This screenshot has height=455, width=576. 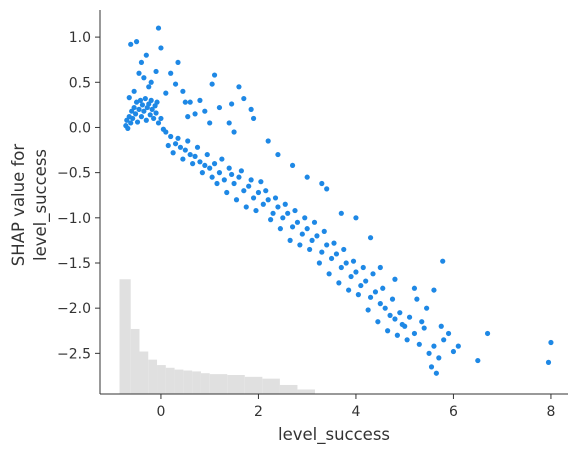 What do you see at coordinates (334, 435) in the screenshot?
I see `x-axis-title: level_success` at bounding box center [334, 435].